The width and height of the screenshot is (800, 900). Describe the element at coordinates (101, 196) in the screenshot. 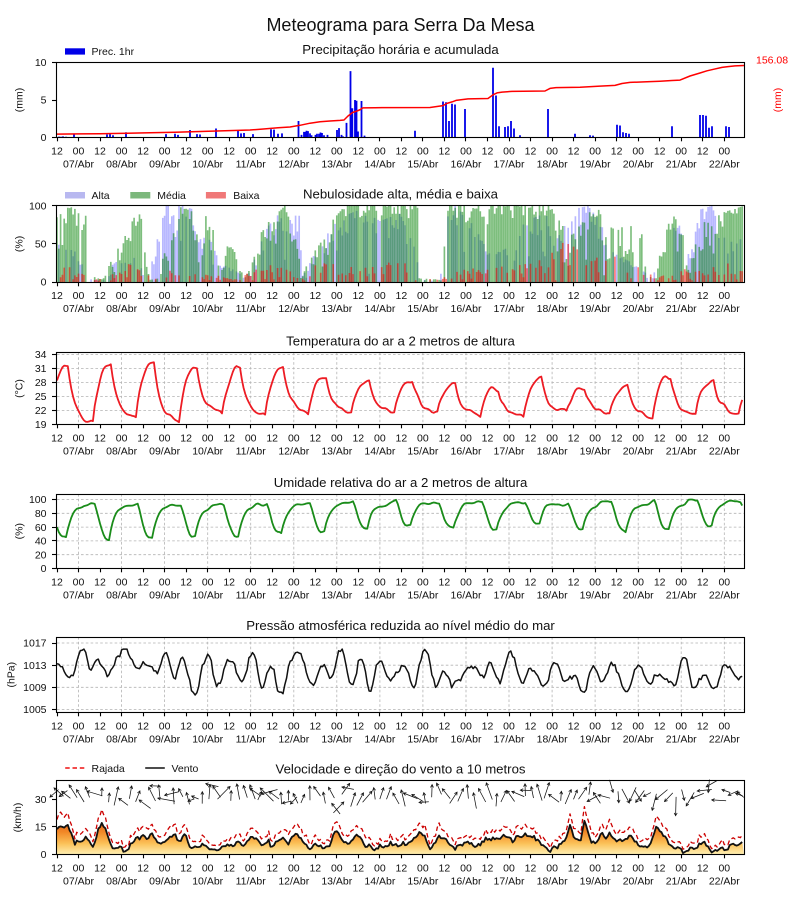

I see `svg-text: Alta` at that location.